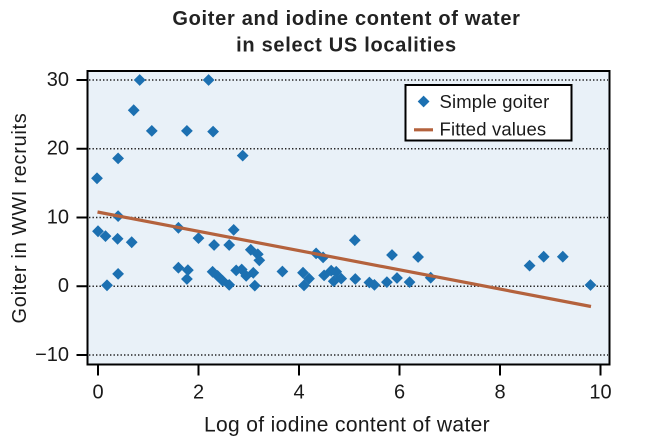 Image resolution: width=650 pixels, height=448 pixels. Describe the element at coordinates (58, 80) in the screenshot. I see `svg-text: 30` at that location.